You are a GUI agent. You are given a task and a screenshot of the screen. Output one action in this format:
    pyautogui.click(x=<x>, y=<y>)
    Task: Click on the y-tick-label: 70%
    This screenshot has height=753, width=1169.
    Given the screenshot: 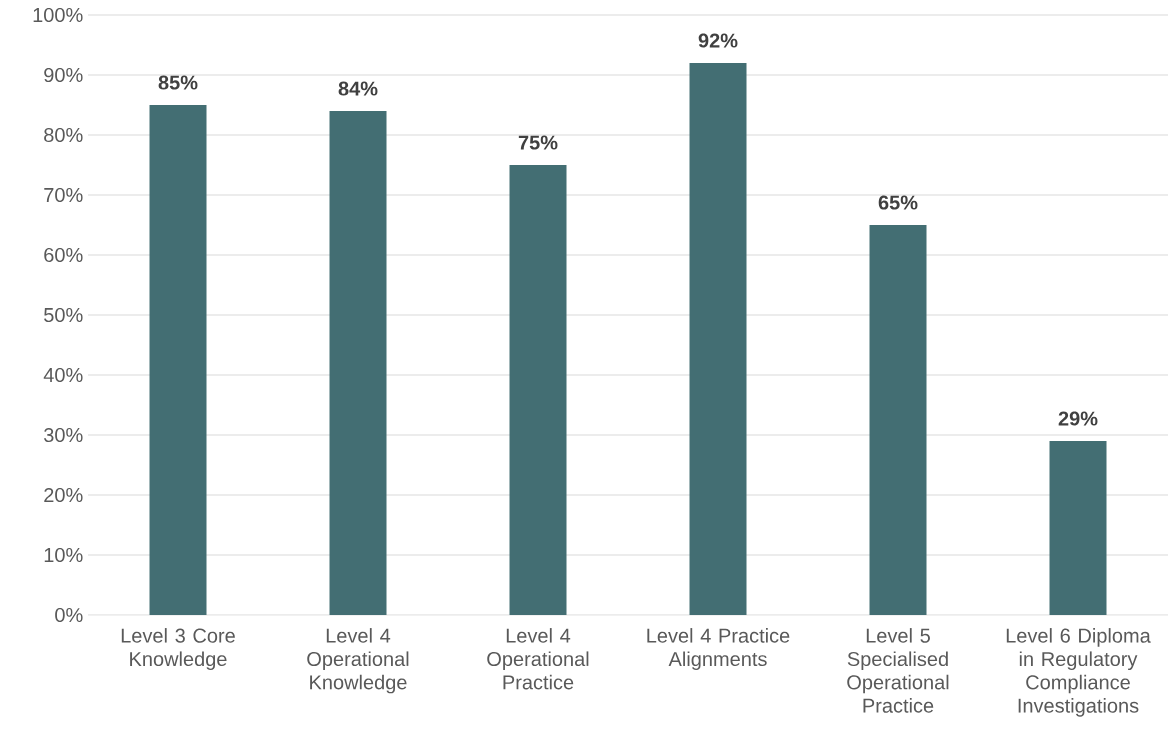 What is the action you would take?
    pyautogui.click(x=63, y=195)
    